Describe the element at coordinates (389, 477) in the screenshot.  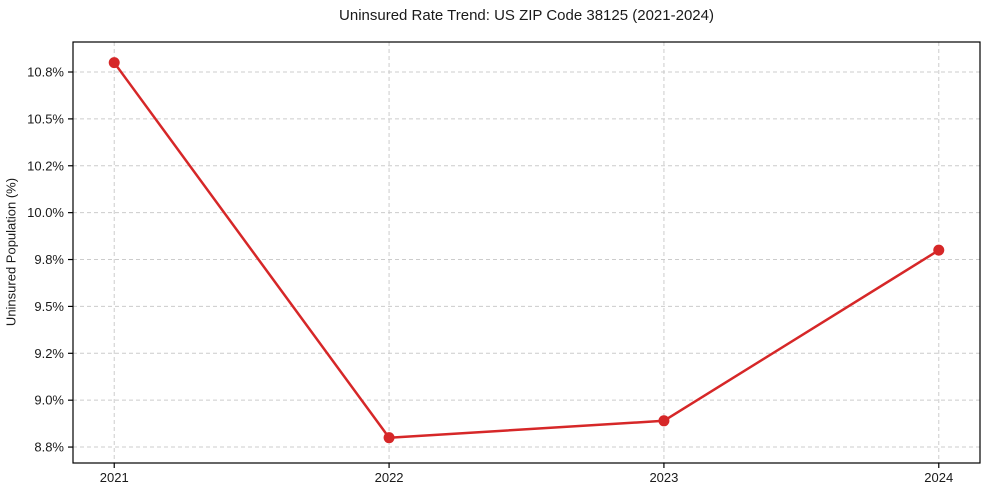
I see `x-tick-label: 2022` at that location.